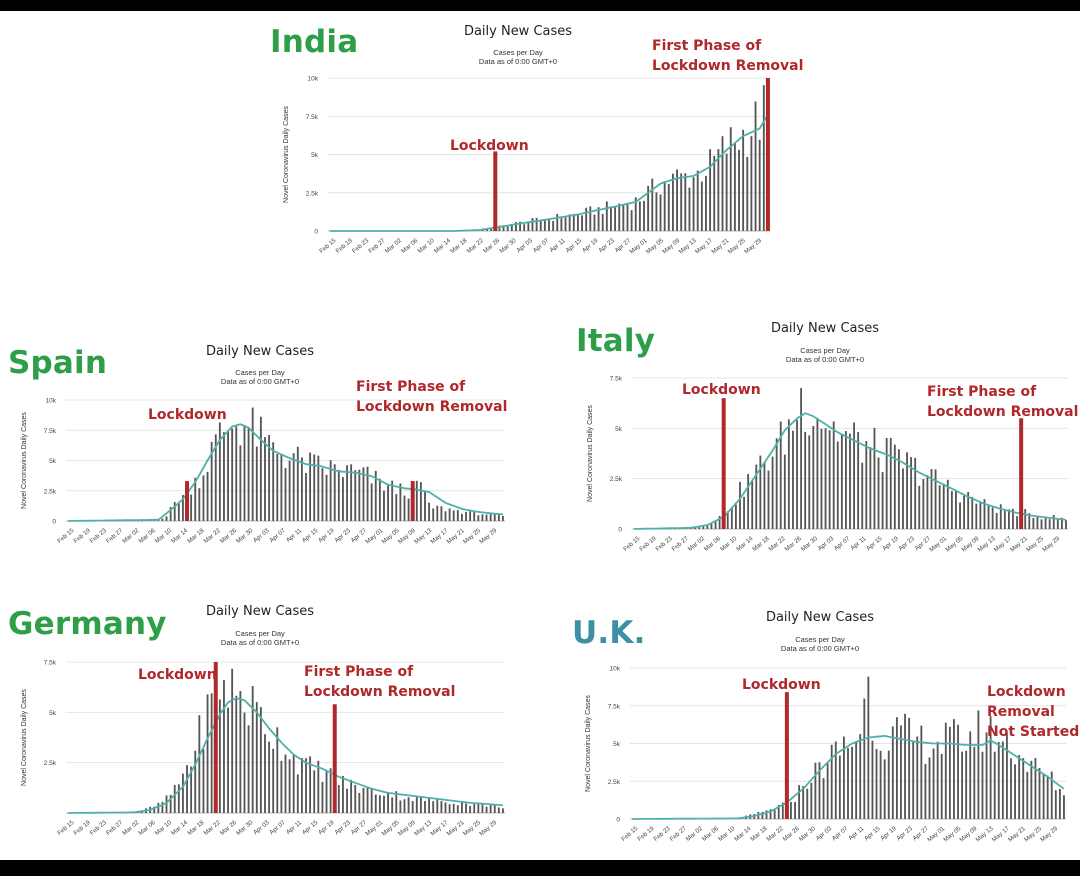 Image resolution: width=1080 pixels, height=876 pixels. Describe the element at coordinates (842, 543) in the screenshot. I see `x-tick-label: Apr 07` at that location.